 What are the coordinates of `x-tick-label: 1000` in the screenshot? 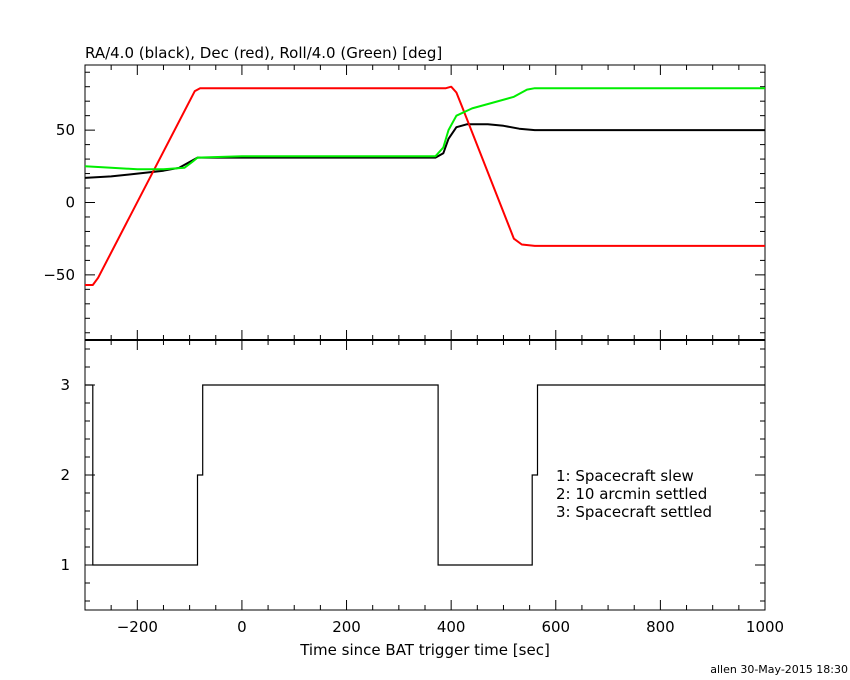 It's located at (765, 627).